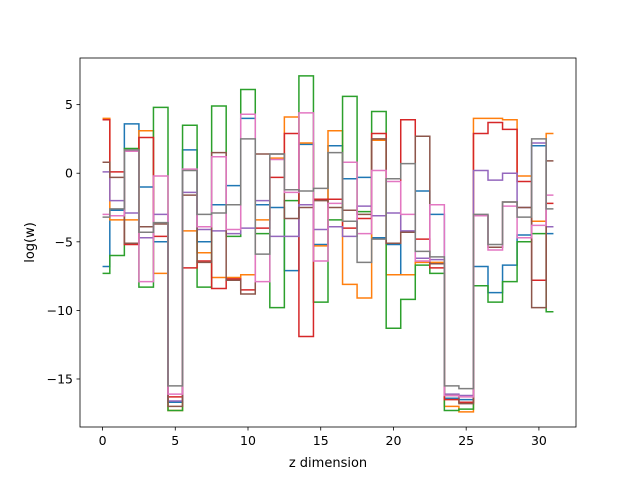  What do you see at coordinates (248, 440) in the screenshot?
I see `x-tick-label: 10` at bounding box center [248, 440].